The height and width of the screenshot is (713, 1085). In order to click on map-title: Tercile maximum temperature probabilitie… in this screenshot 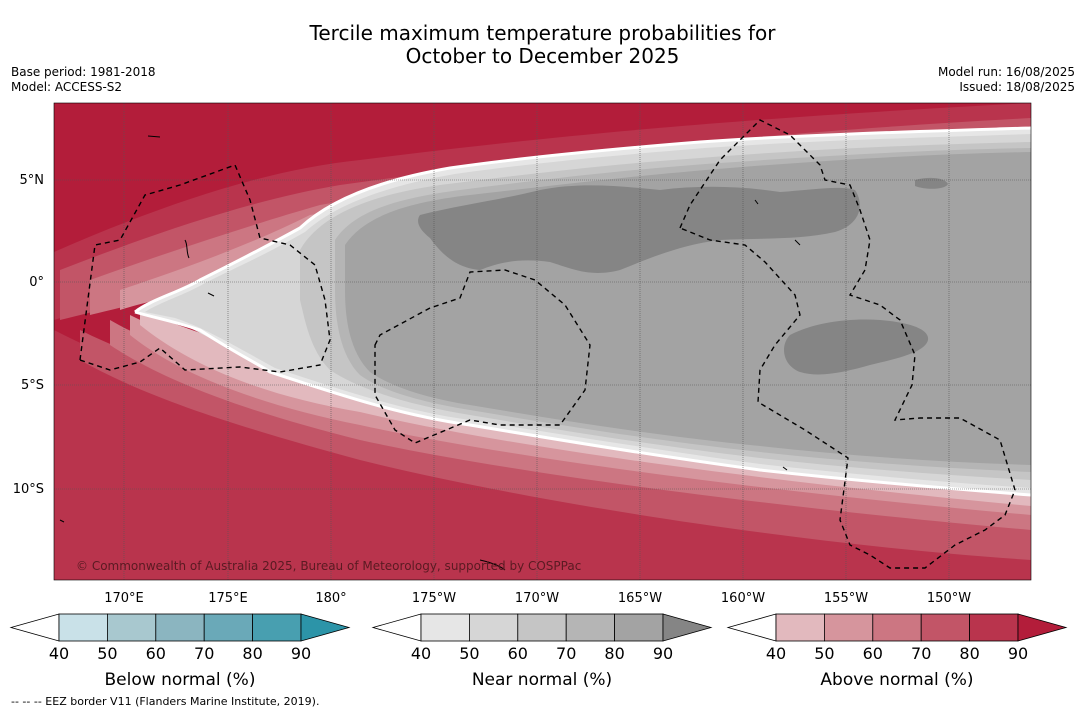, I will do `click(542, 45)`.